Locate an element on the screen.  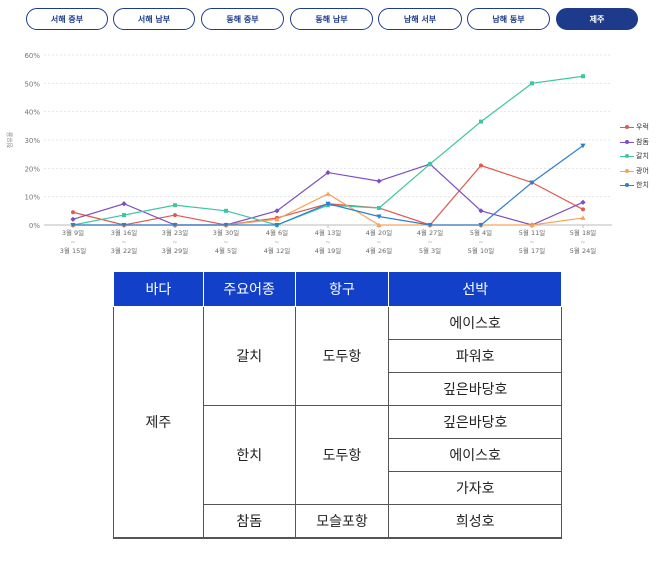
header-port: 항구 is located at coordinates (342, 289).